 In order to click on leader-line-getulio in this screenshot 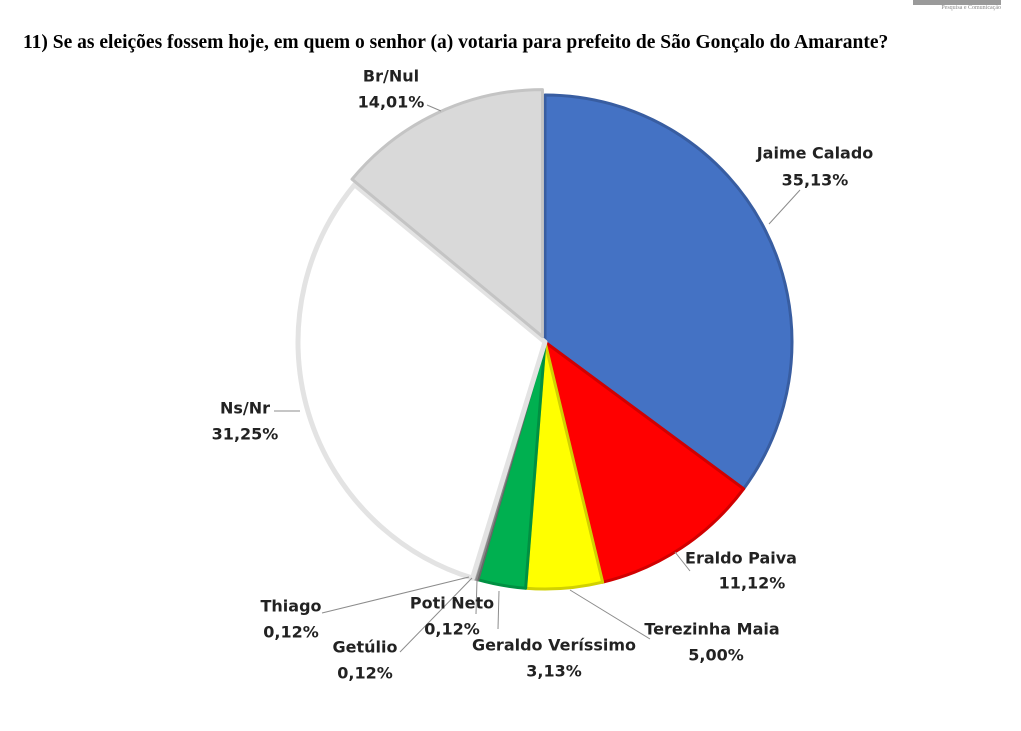, I will do `click(436, 615)`.